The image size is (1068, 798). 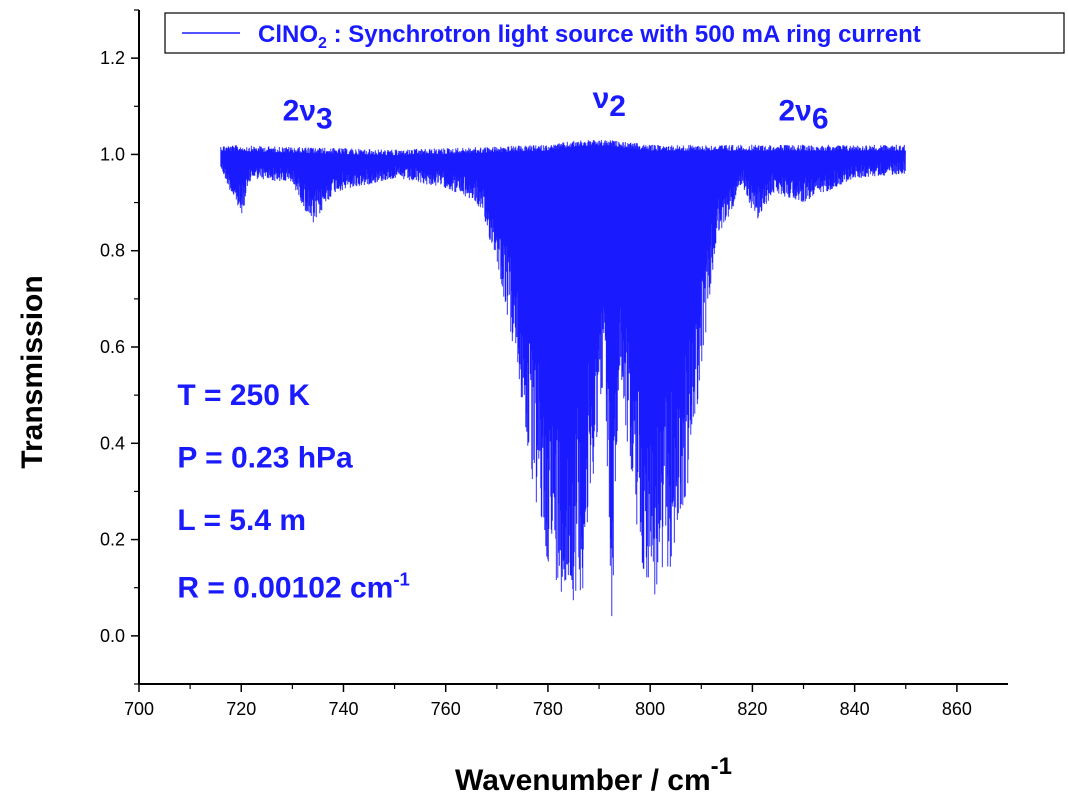 What do you see at coordinates (617, 106) in the screenshot?
I see `annotation-part: 2` at bounding box center [617, 106].